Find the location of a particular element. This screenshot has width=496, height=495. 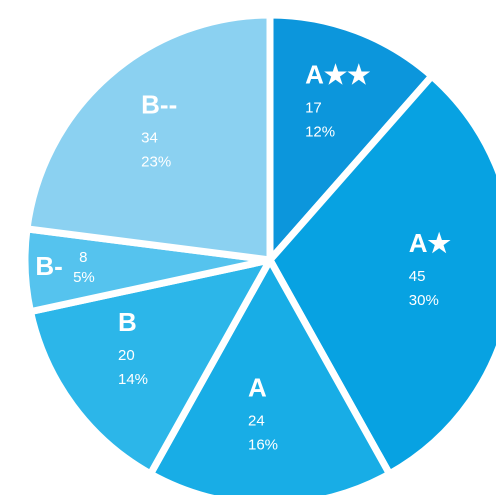

slice-label: B-- is located at coordinates (159, 104).